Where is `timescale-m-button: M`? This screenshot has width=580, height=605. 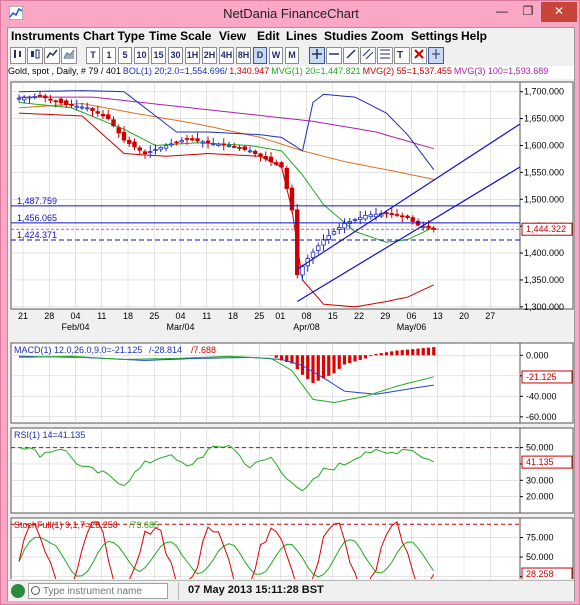 timescale-m-button: M is located at coordinates (292, 55).